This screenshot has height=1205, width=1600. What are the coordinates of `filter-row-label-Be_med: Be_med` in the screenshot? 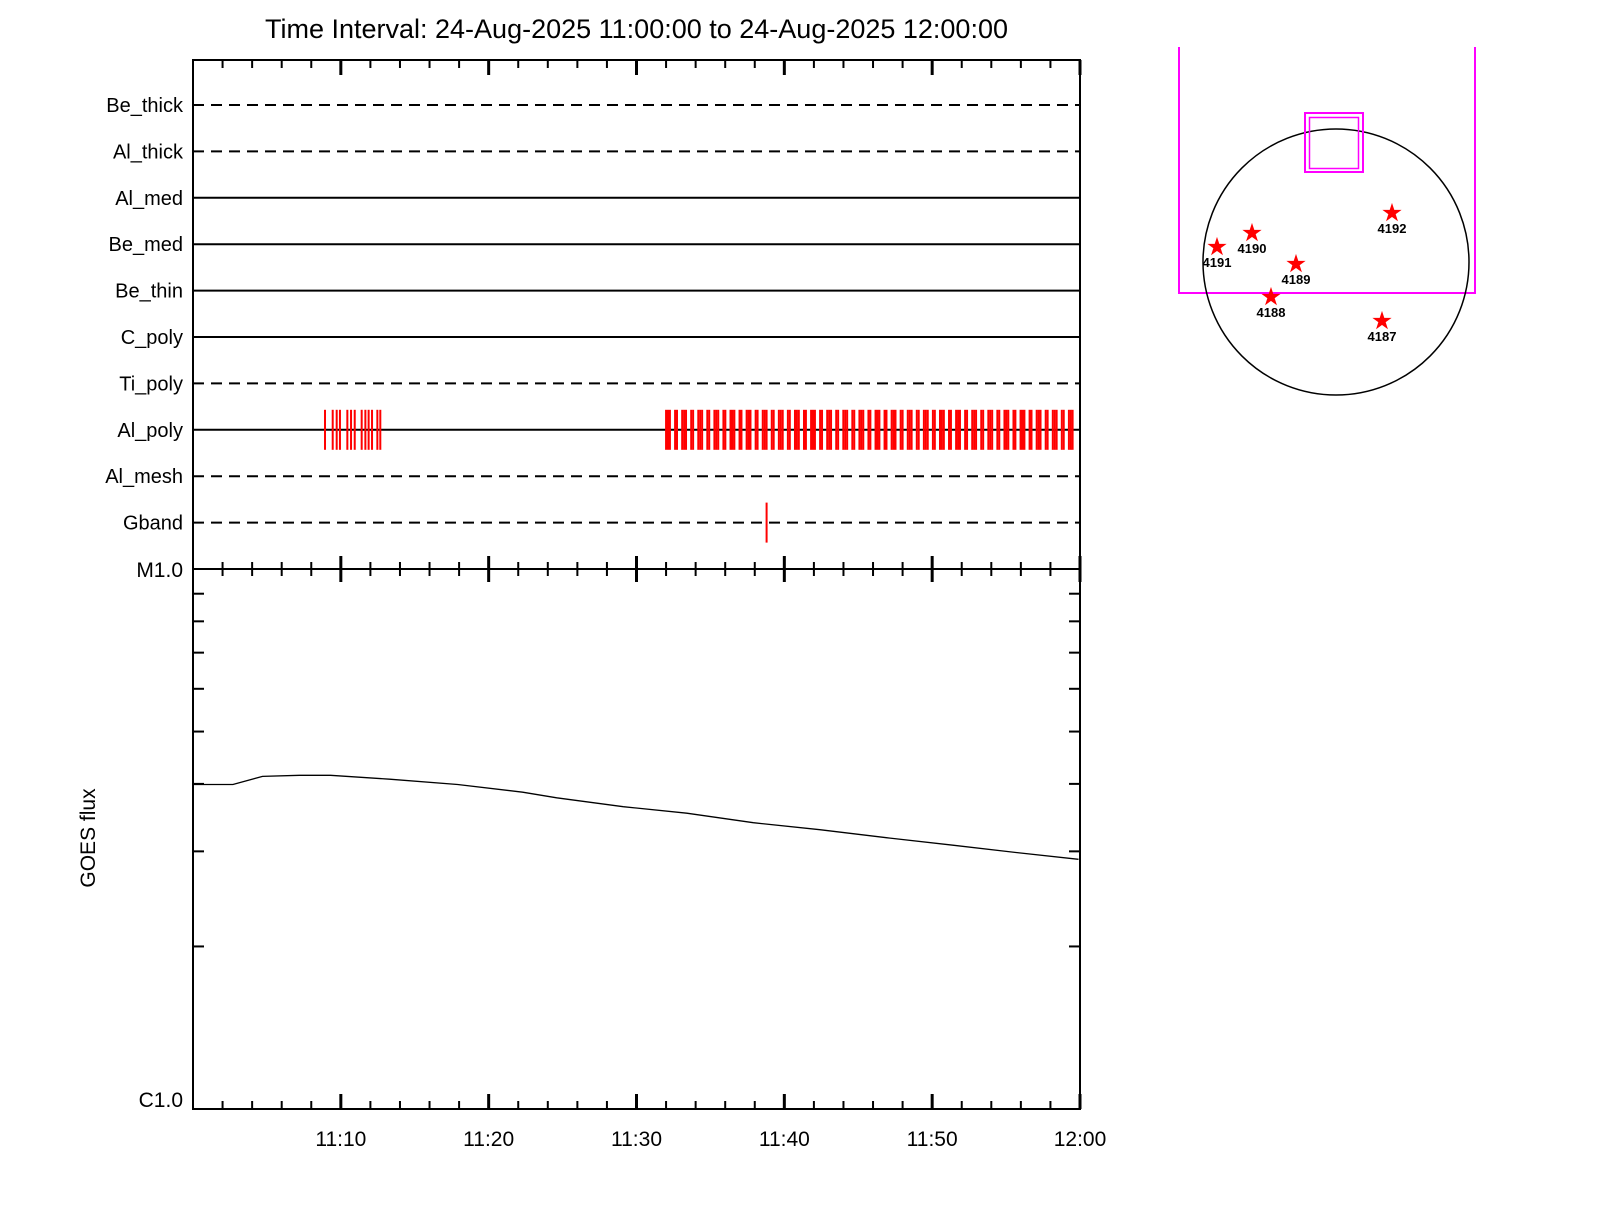 It's located at (146, 245).